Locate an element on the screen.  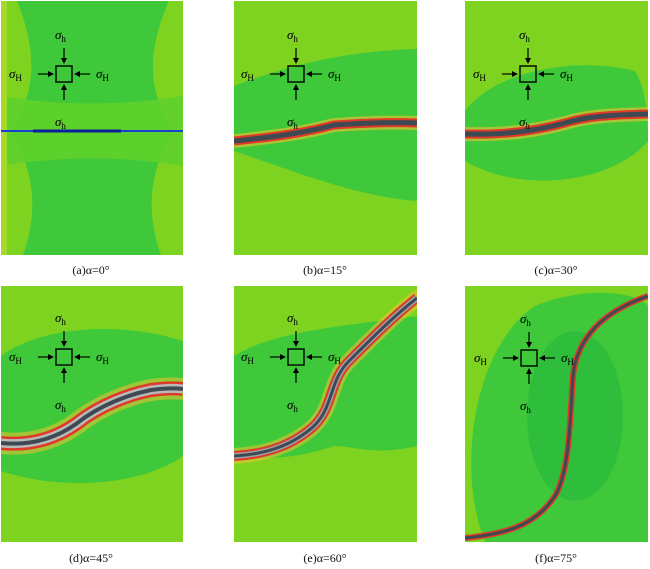
edge-zone is located at coordinates (4, 128).